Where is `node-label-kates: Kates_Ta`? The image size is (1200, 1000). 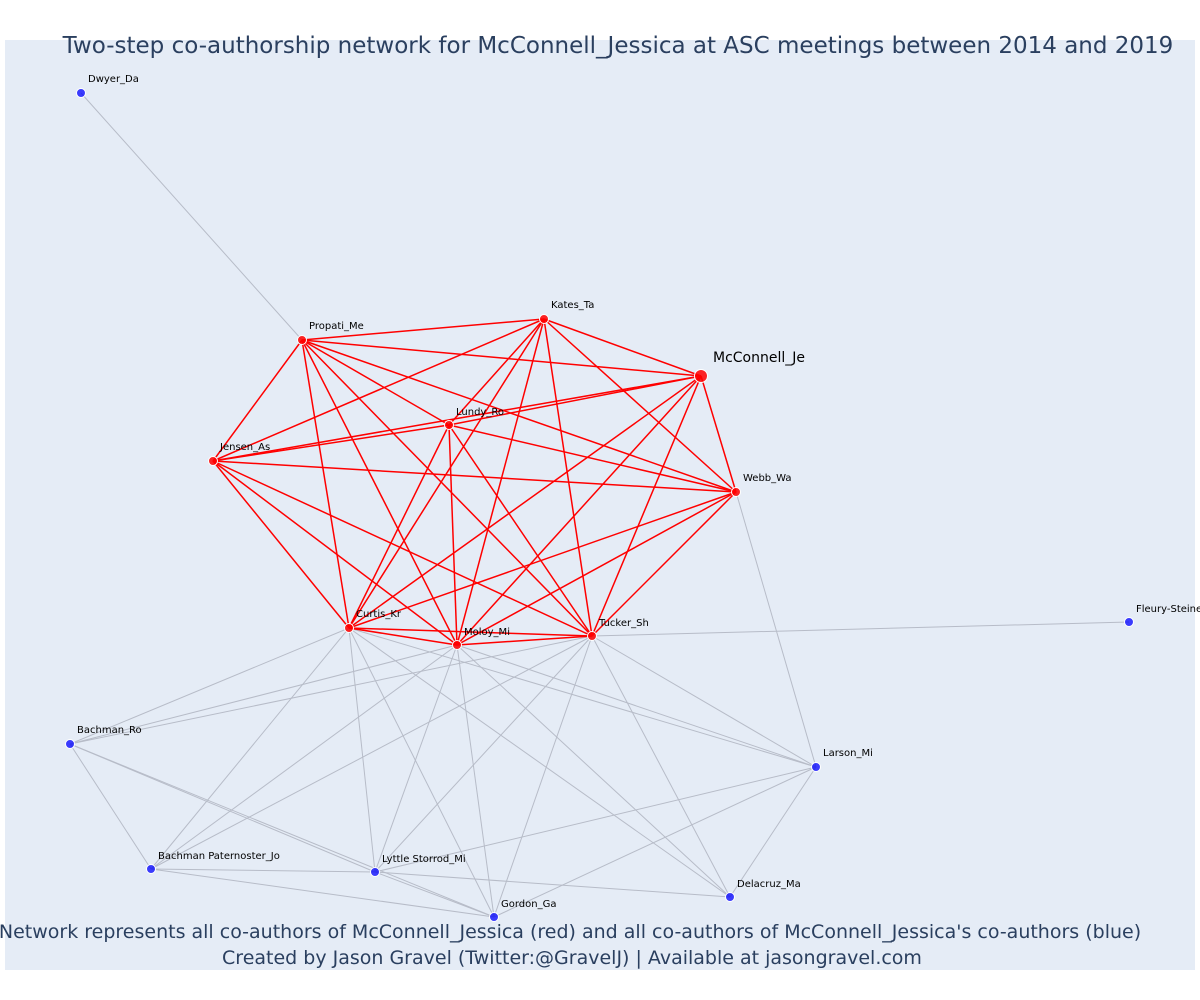 node-label-kates: Kates_Ta is located at coordinates (572, 305).